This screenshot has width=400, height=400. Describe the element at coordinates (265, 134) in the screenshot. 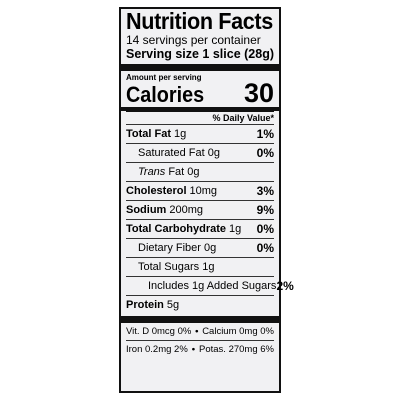

I see `nutrient-dv: 1%` at that location.